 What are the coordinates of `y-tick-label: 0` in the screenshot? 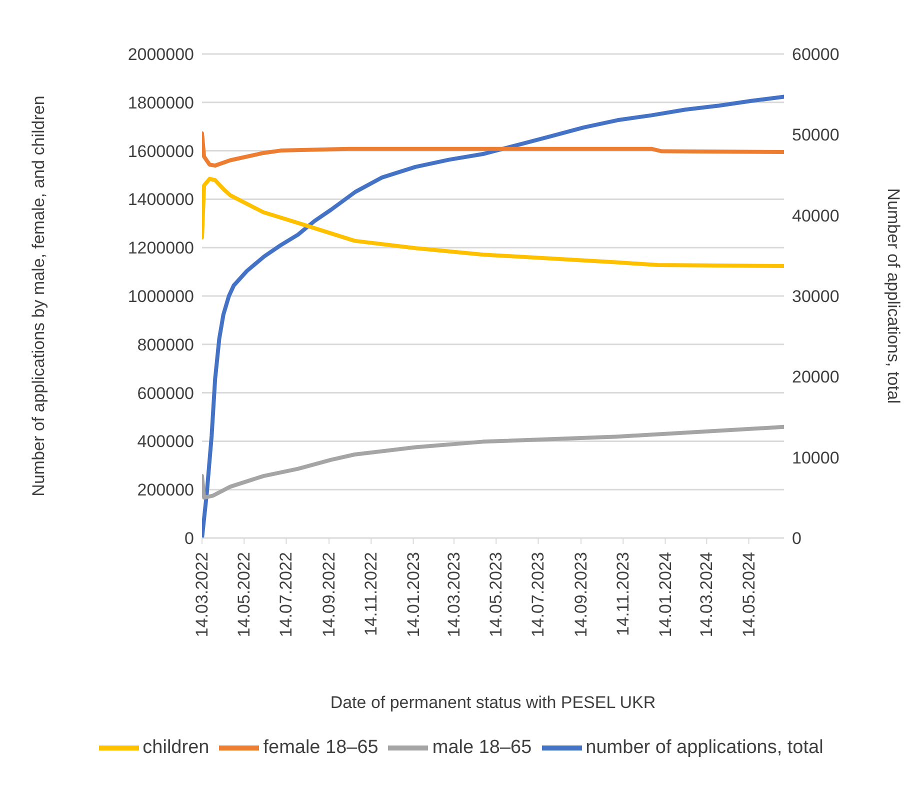 It's located at (189, 538).